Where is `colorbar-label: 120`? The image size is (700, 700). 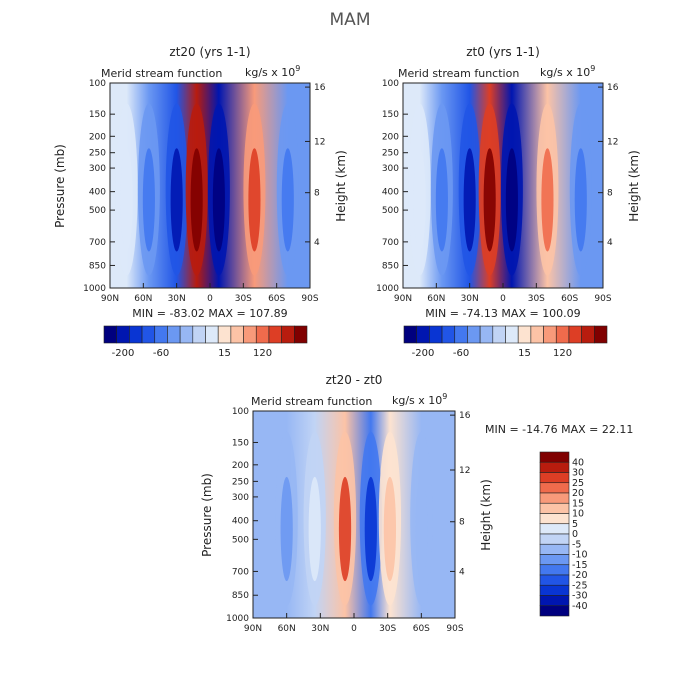
colorbar-label: 120 is located at coordinates (262, 353).